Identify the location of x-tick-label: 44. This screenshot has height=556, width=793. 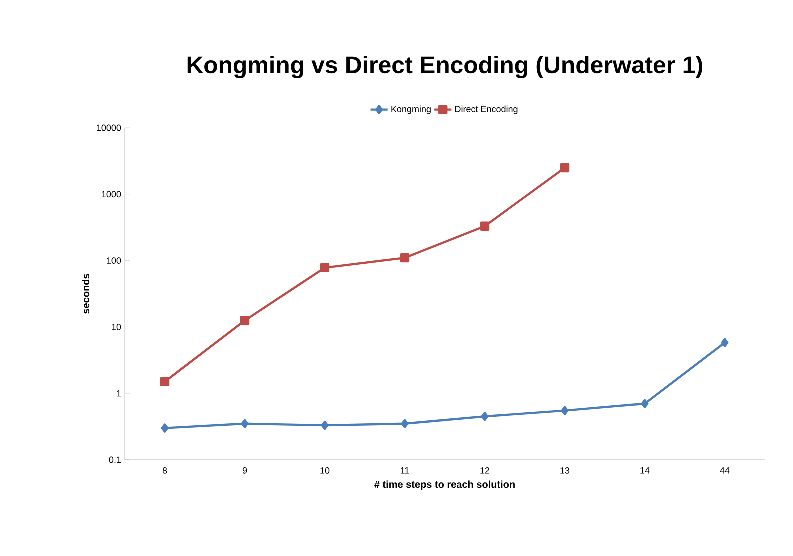
(725, 471).